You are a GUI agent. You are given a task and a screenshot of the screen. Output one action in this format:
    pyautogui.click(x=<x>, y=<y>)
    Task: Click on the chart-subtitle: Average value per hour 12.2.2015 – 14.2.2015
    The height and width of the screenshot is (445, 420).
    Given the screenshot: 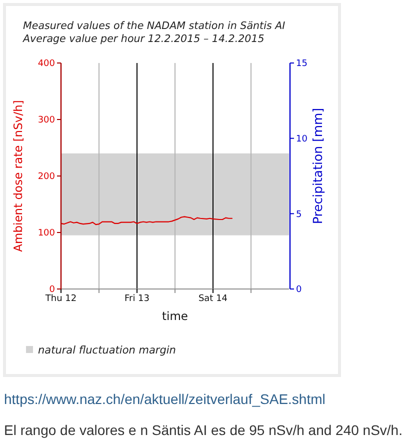 What is the action you would take?
    pyautogui.click(x=143, y=39)
    